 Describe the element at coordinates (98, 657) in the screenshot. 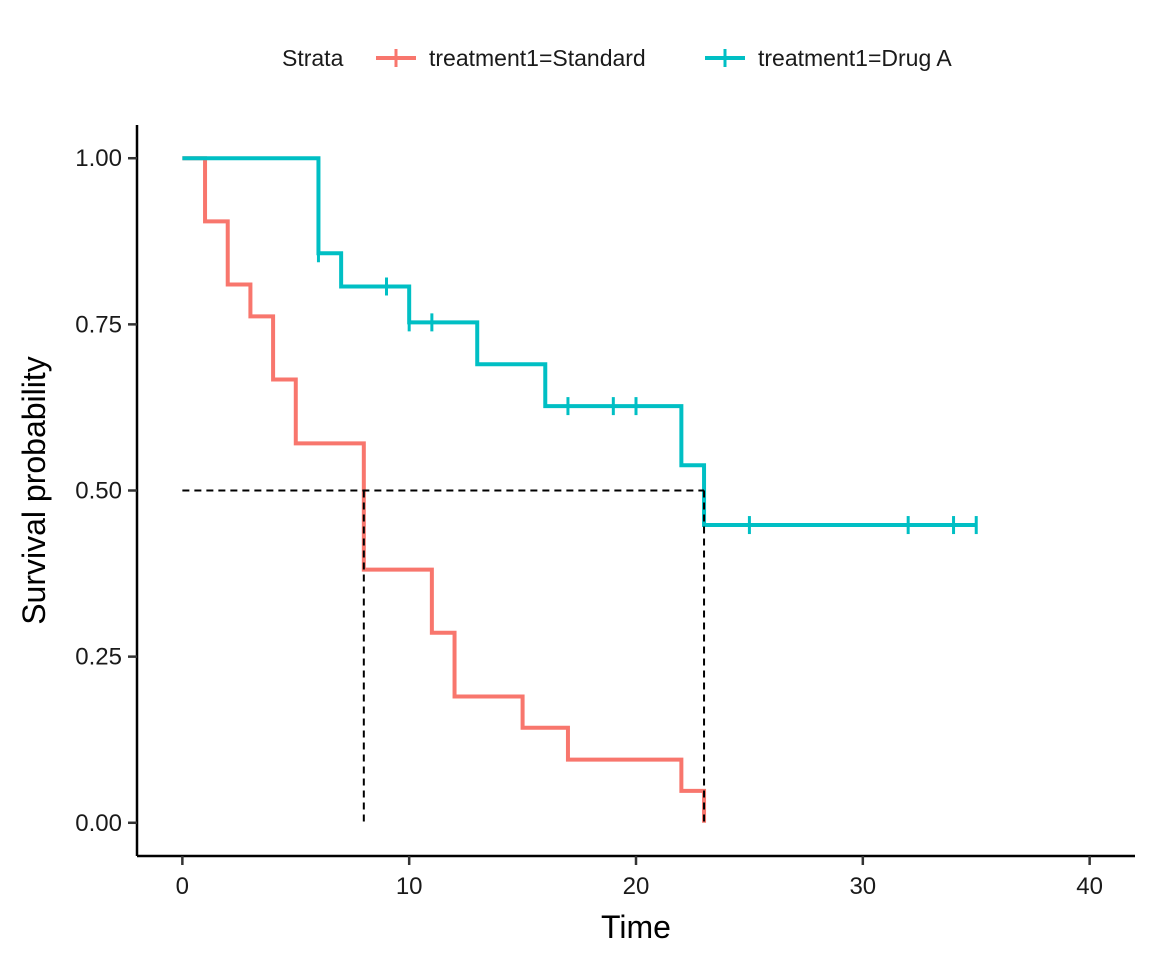

I see `y-tick-label: 0.25` at that location.